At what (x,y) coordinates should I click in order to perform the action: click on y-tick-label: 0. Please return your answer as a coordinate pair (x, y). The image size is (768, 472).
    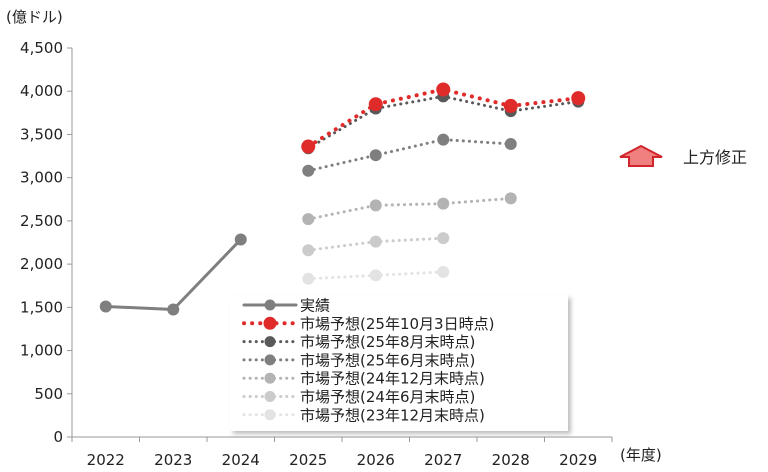
    Looking at the image, I should click on (58, 437).